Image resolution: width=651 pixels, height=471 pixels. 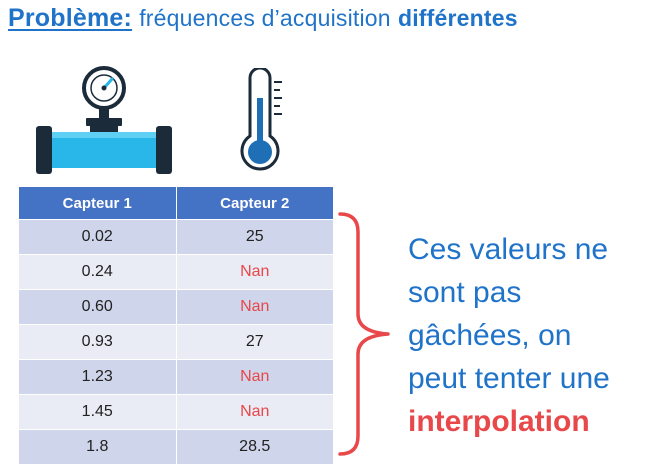 I want to click on table-row: 0.93 27, so click(x=176, y=342).